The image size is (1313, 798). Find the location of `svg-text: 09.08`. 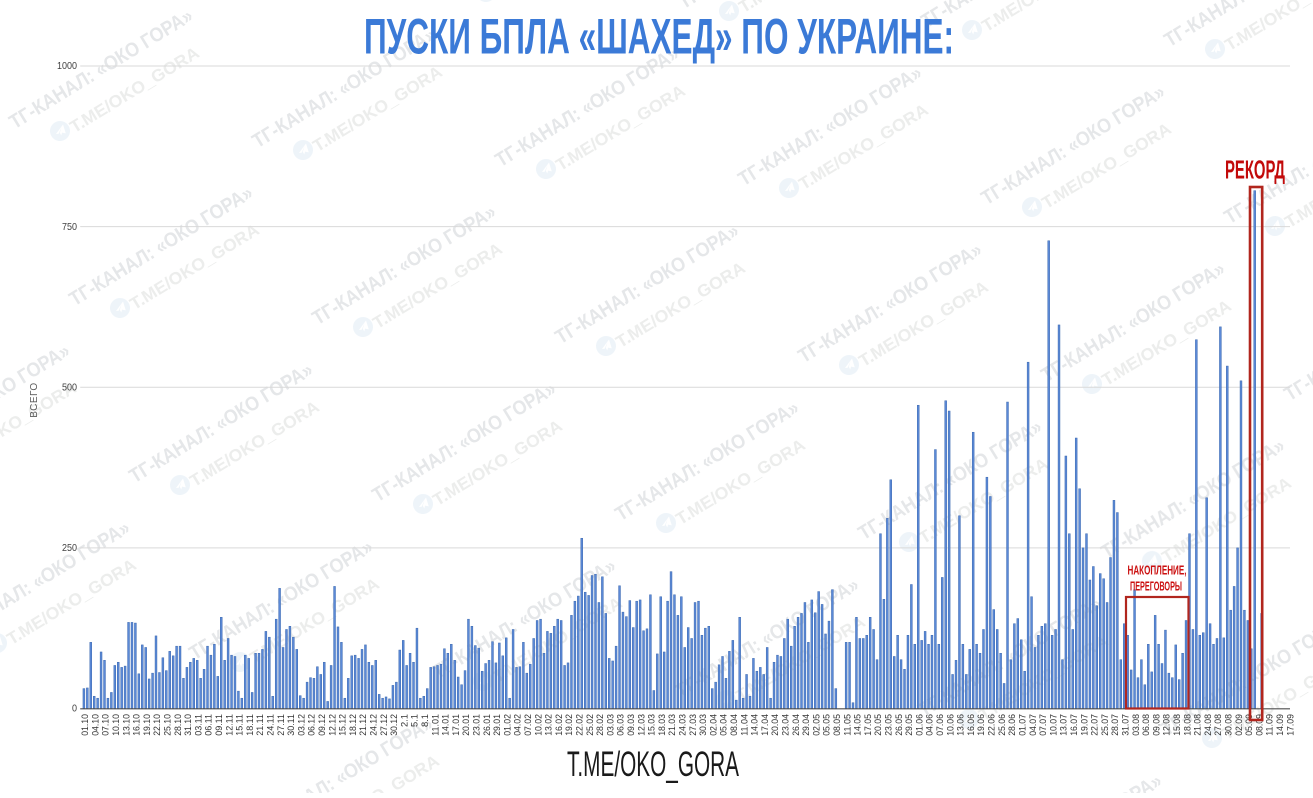

svg-text: 09.08 is located at coordinates (1155, 725).